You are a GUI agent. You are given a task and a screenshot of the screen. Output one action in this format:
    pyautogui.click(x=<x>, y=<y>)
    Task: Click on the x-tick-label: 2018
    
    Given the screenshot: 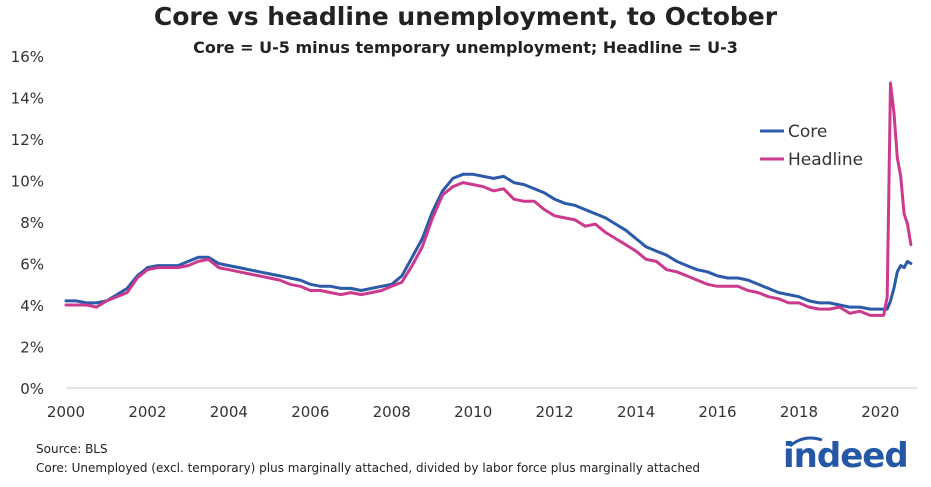 What is the action you would take?
    pyautogui.click(x=799, y=412)
    